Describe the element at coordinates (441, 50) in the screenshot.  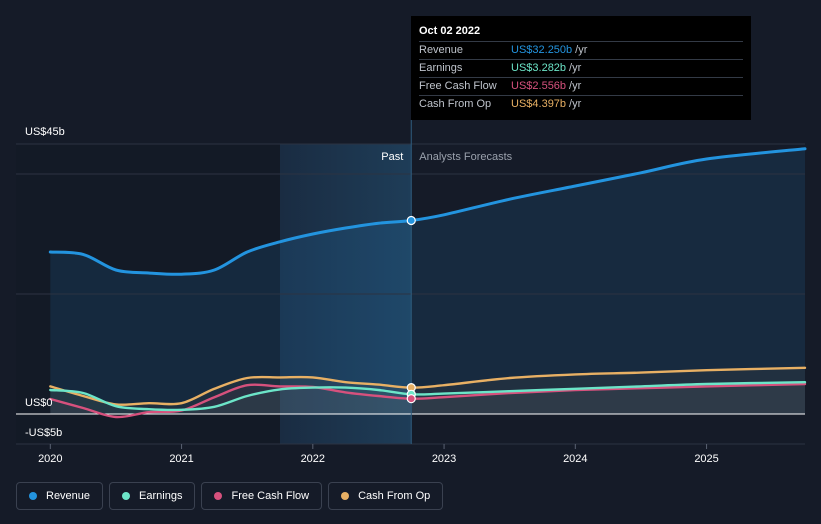
I see `tooltip-label: Revenue` at that location.